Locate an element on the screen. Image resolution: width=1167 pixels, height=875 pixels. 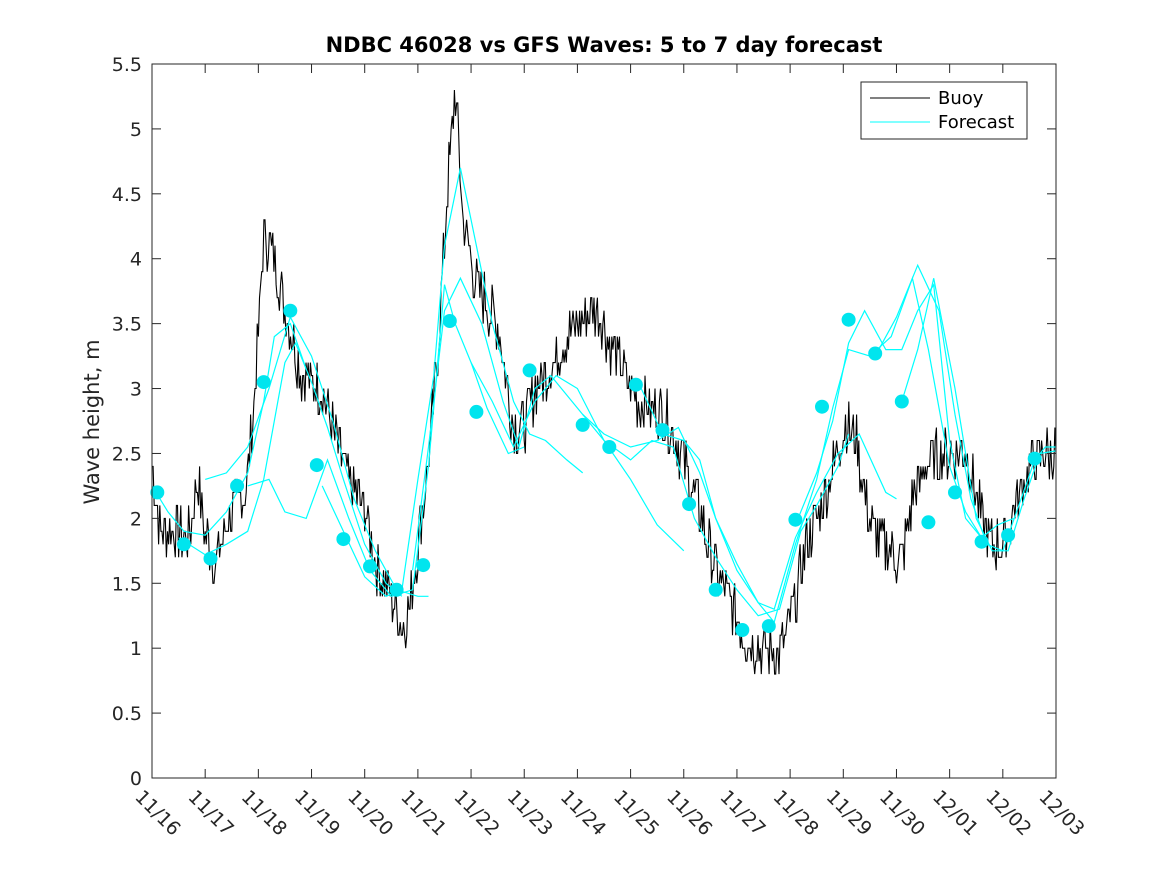
y-tick-label: 2.5 is located at coordinates (127, 454).